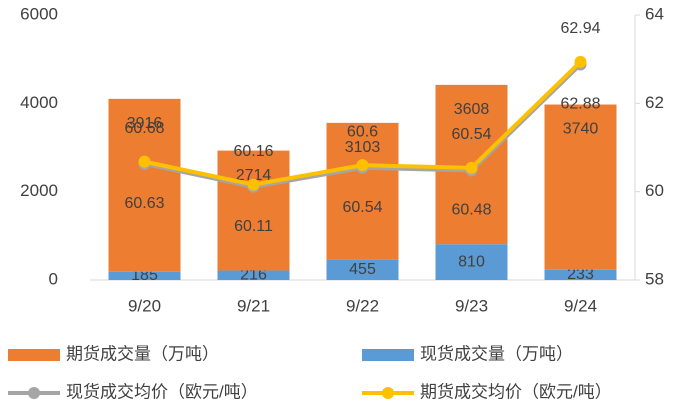 The height and width of the screenshot is (412, 682). What do you see at coordinates (471, 305) in the screenshot?
I see `x-tick-label: 9/23` at bounding box center [471, 305].